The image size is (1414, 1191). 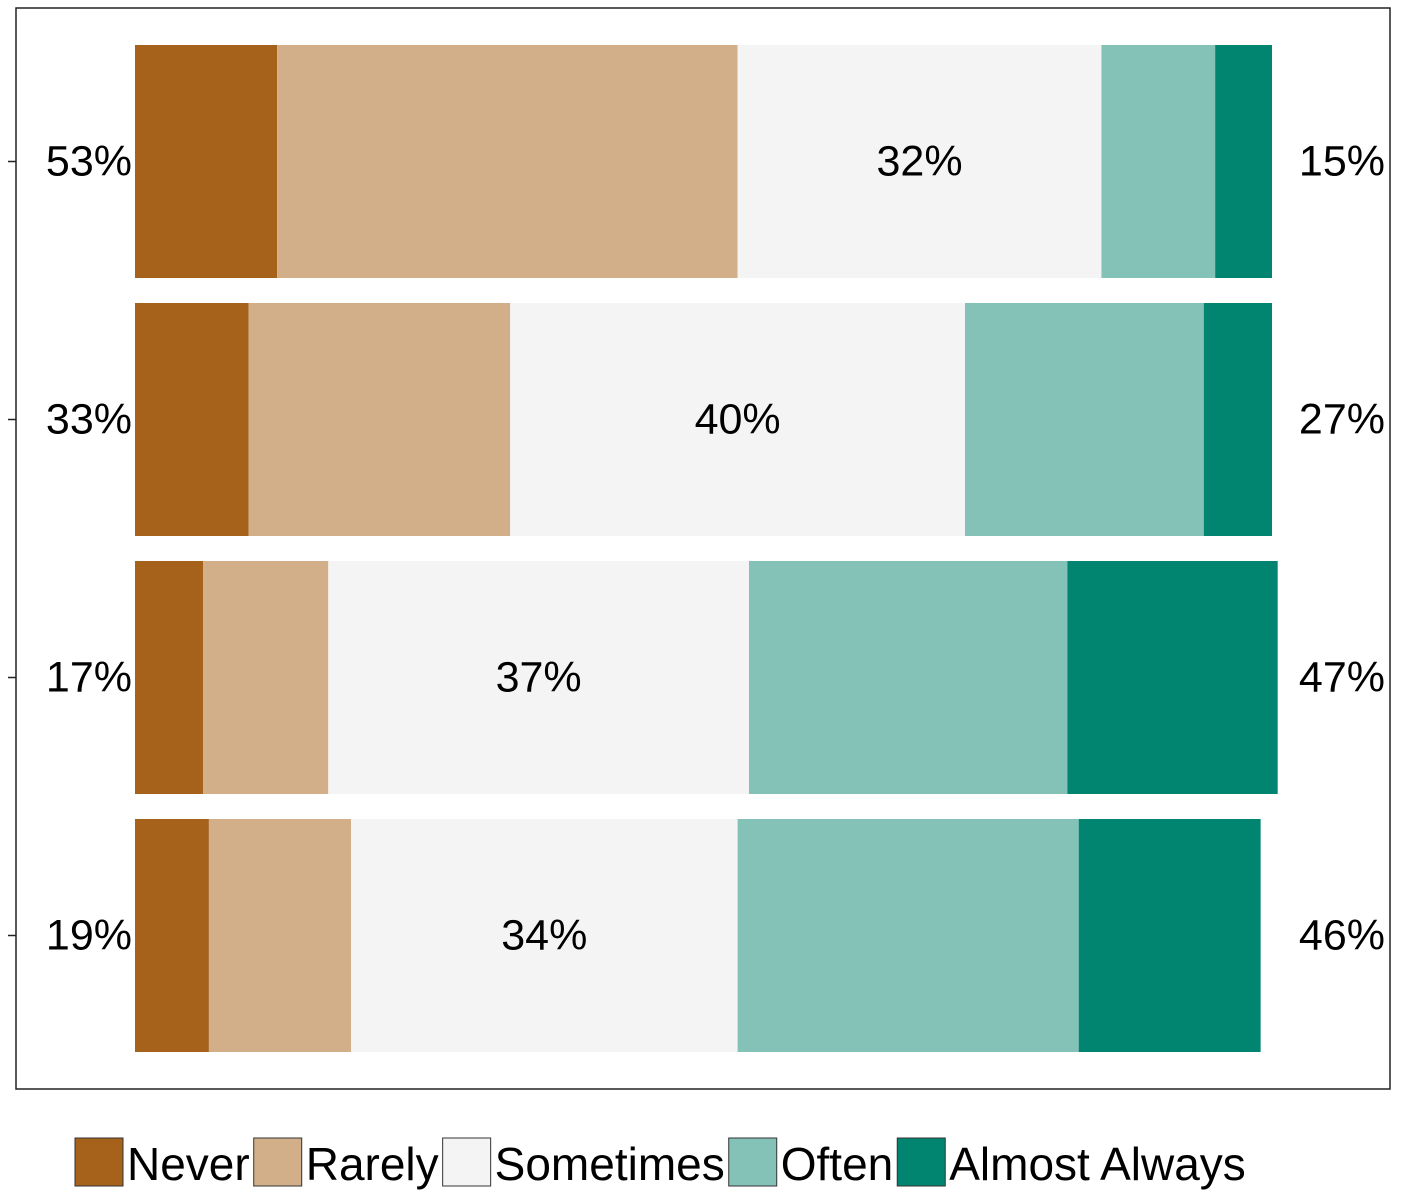 What do you see at coordinates (372, 1164) in the screenshot?
I see `legend-label-rarely: Rarely` at bounding box center [372, 1164].